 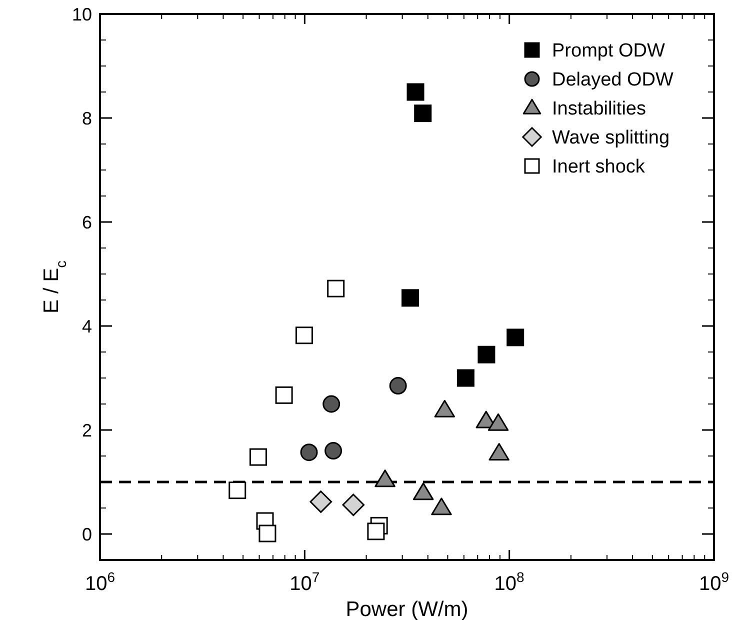 I want to click on y-tick-label: 10, so click(x=82, y=14).